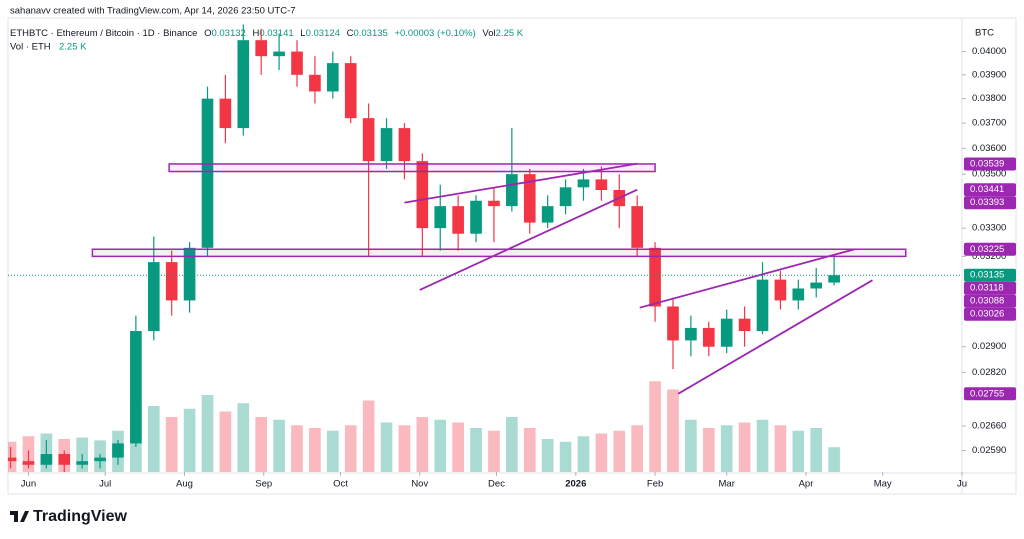 Image resolution: width=1024 pixels, height=539 pixels. What do you see at coordinates (989, 256) in the screenshot?
I see `y-tick-label: 0.03200` at bounding box center [989, 256].